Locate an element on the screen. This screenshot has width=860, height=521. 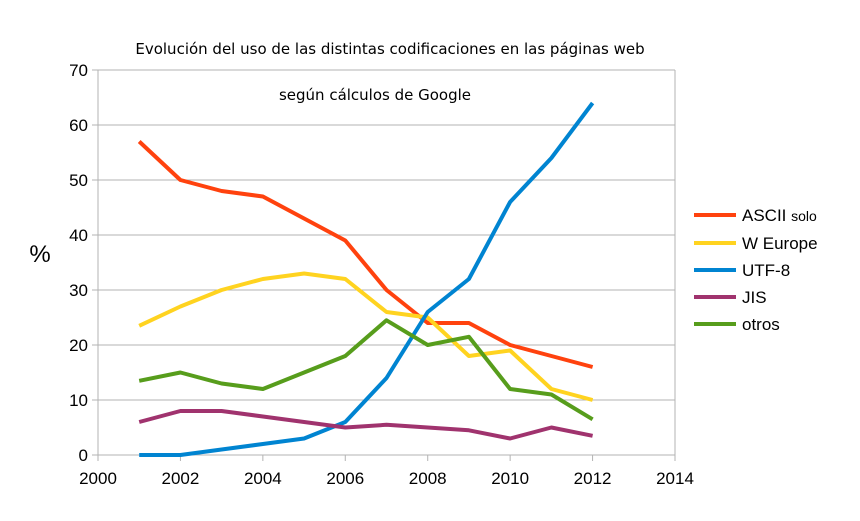
legend-label-otros: otros is located at coordinates (761, 324).